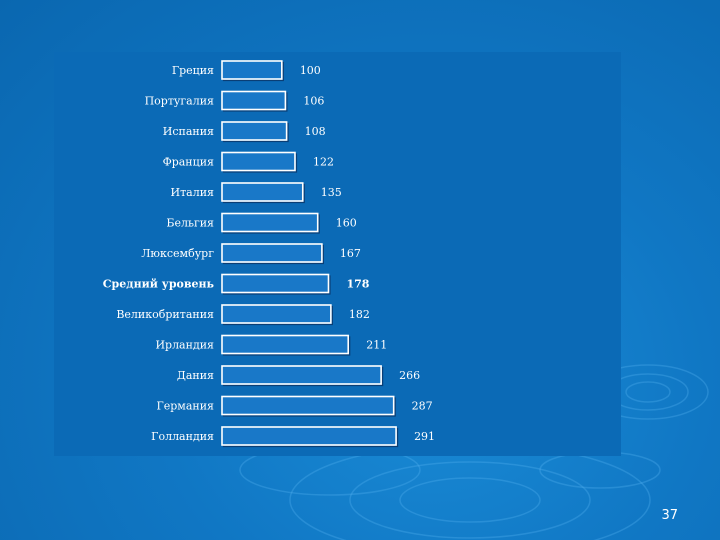 Image resolution: width=720 pixels, height=540 pixels. What do you see at coordinates (182, 436) in the screenshot?
I see `category-label: Голландия` at bounding box center [182, 436].